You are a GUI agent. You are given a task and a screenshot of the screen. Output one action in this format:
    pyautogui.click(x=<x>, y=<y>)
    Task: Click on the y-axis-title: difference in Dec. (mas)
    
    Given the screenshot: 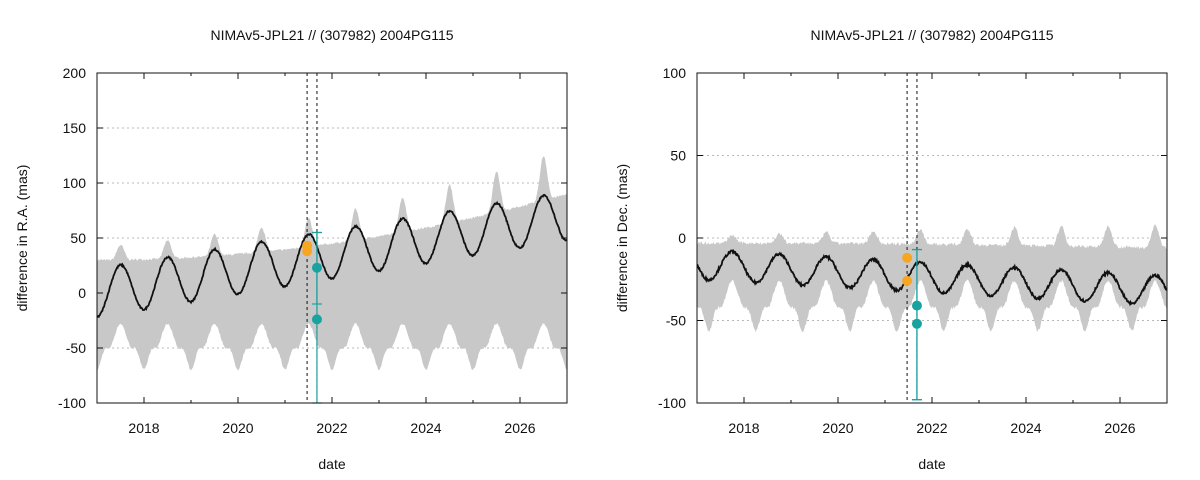 What is the action you would take?
    pyautogui.click(x=622, y=238)
    